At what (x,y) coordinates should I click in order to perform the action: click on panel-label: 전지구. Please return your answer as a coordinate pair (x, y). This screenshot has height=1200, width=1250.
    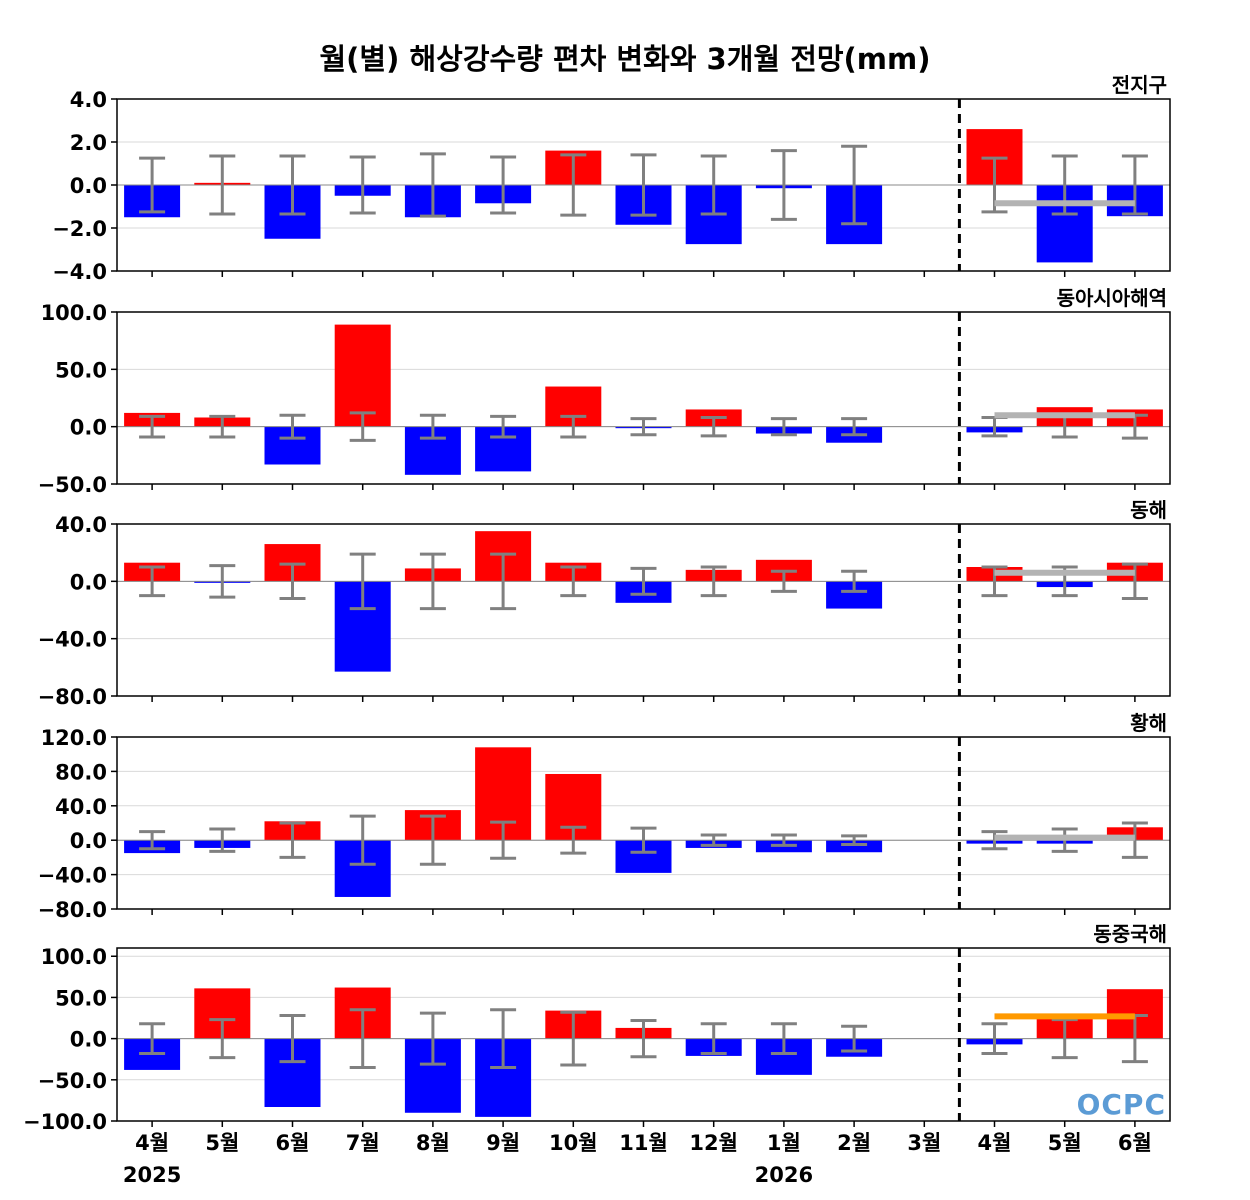
    Looking at the image, I should click on (1139, 85).